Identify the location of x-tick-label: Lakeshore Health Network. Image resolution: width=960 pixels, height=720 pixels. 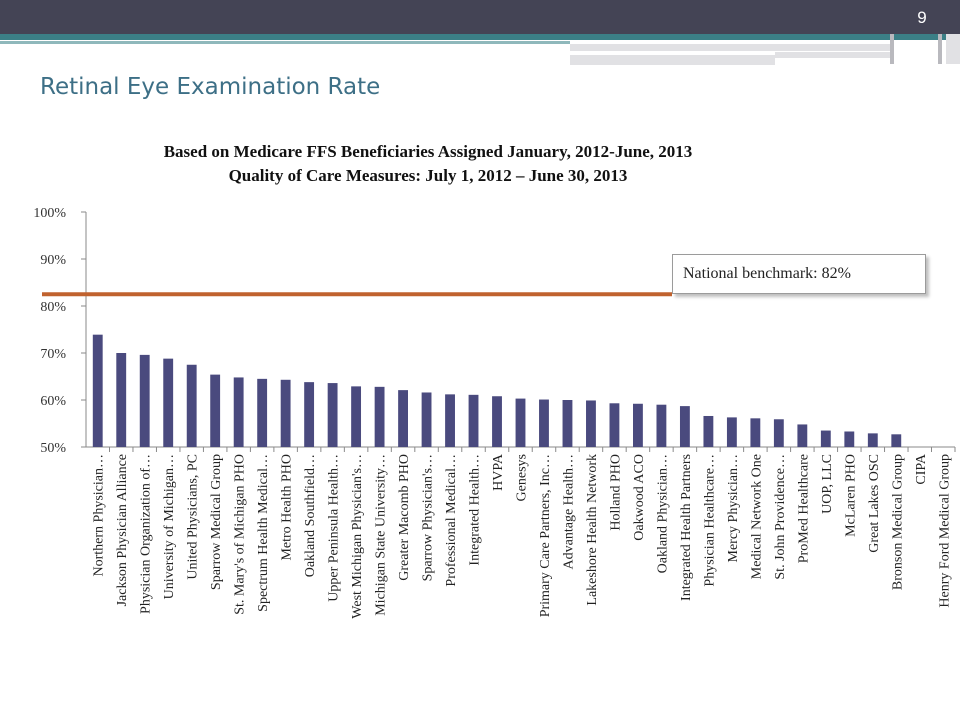
(592, 530).